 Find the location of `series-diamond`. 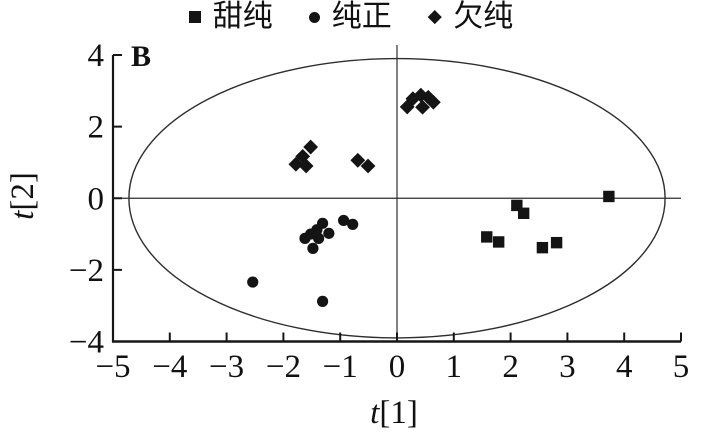

series-diamond is located at coordinates (364, 130).